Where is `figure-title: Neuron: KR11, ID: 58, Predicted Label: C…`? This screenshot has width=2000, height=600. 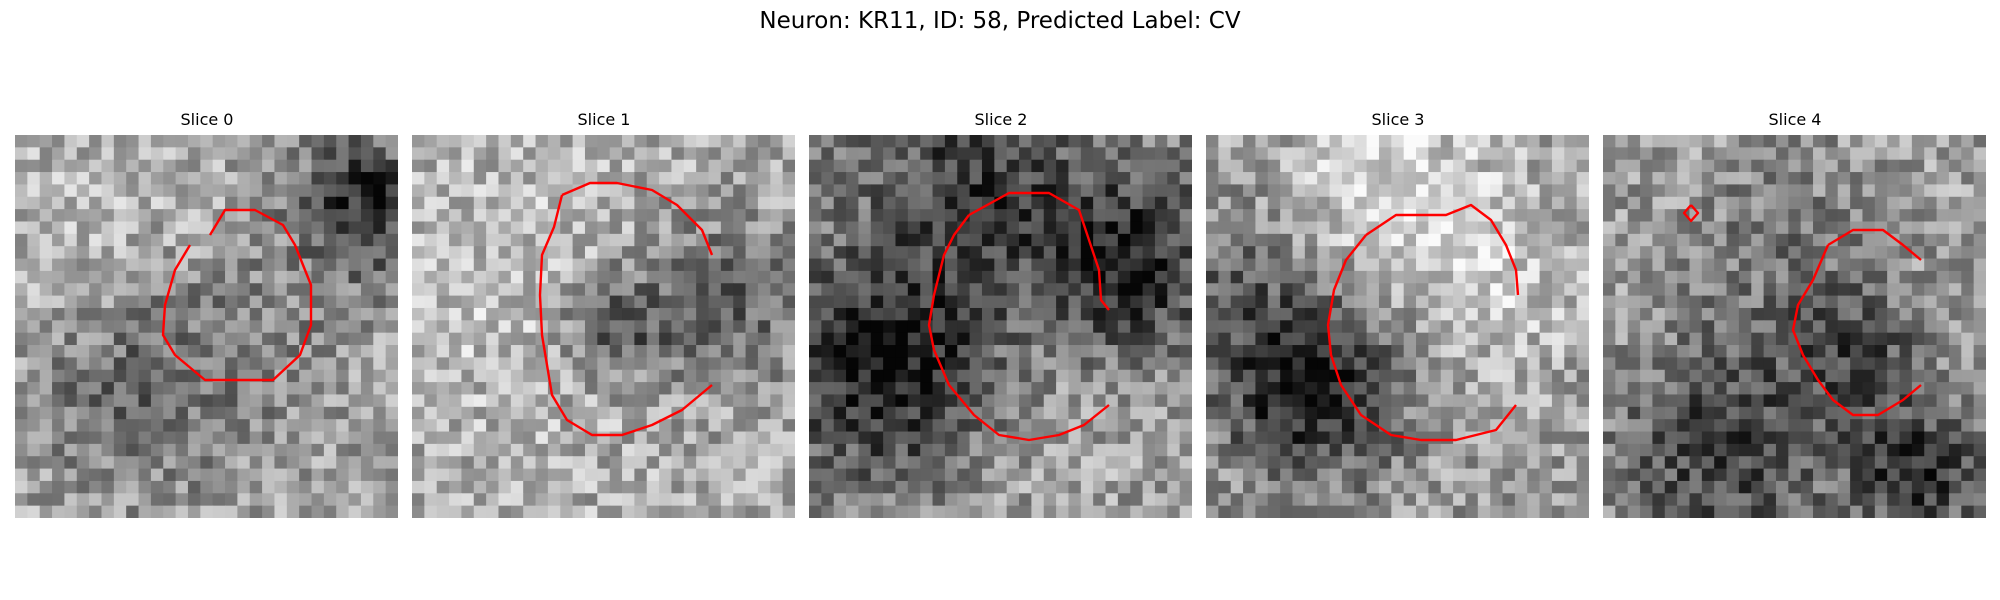
figure-title: Neuron: KR11, ID: 58, Predicted Label: C… is located at coordinates (1000, 21).